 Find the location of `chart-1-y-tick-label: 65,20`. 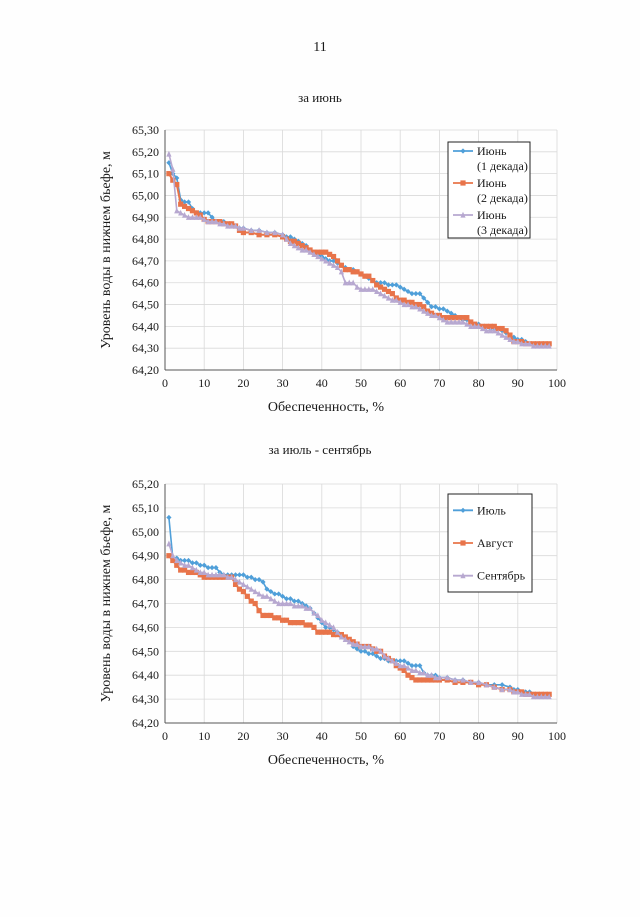

chart-1-y-tick-label: 65,20 is located at coordinates (145, 152).